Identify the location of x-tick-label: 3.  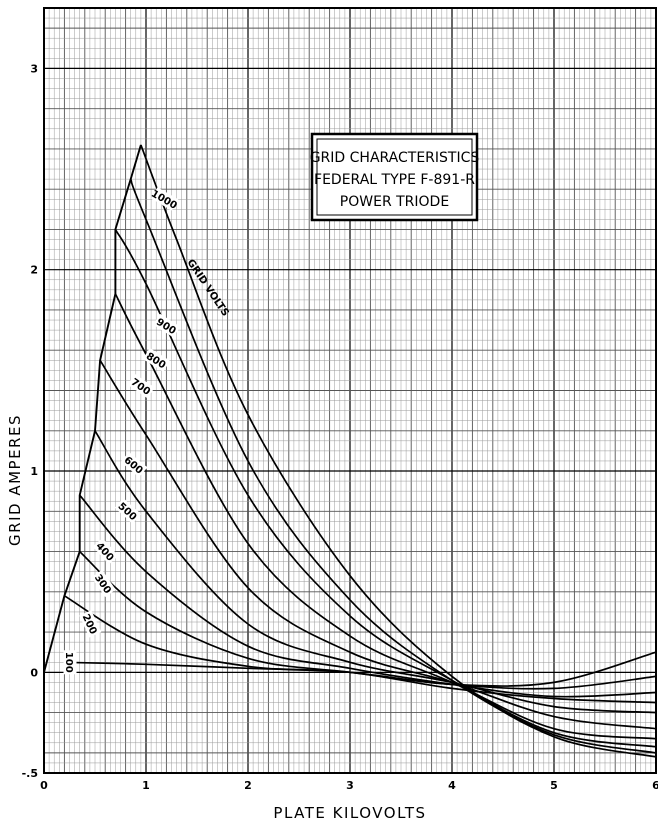
(350, 785).